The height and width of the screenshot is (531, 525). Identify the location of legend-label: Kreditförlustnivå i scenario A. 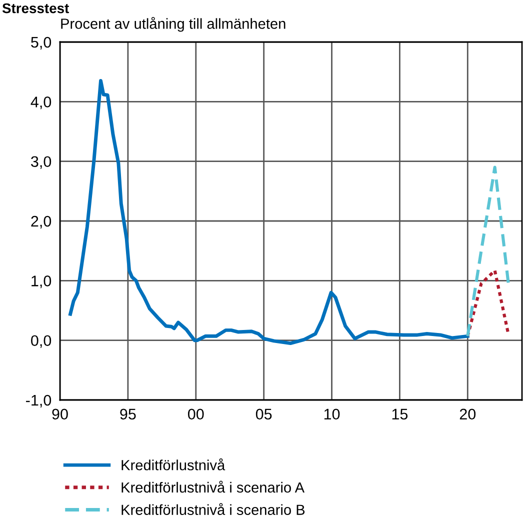
(213, 486).